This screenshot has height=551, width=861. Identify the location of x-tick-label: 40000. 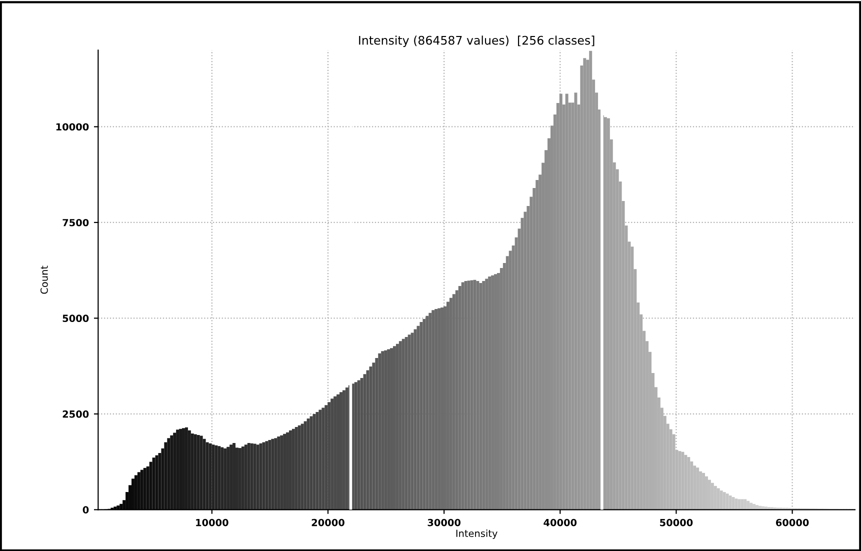
(560, 522).